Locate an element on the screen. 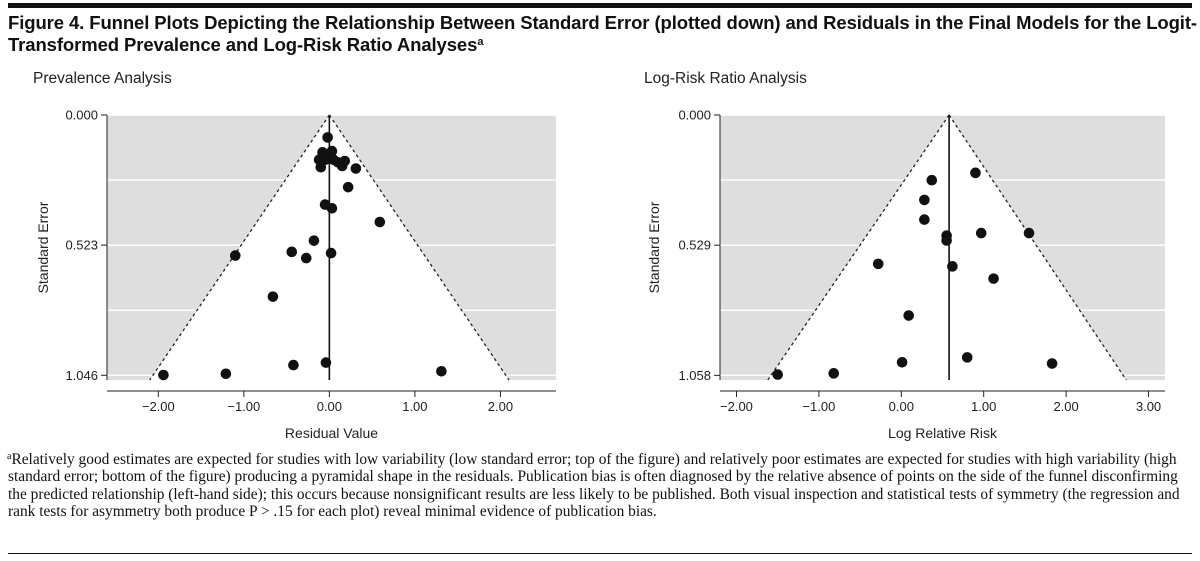 The image size is (1200, 561). x-axis-label: Log Relative Risk is located at coordinates (943, 433).